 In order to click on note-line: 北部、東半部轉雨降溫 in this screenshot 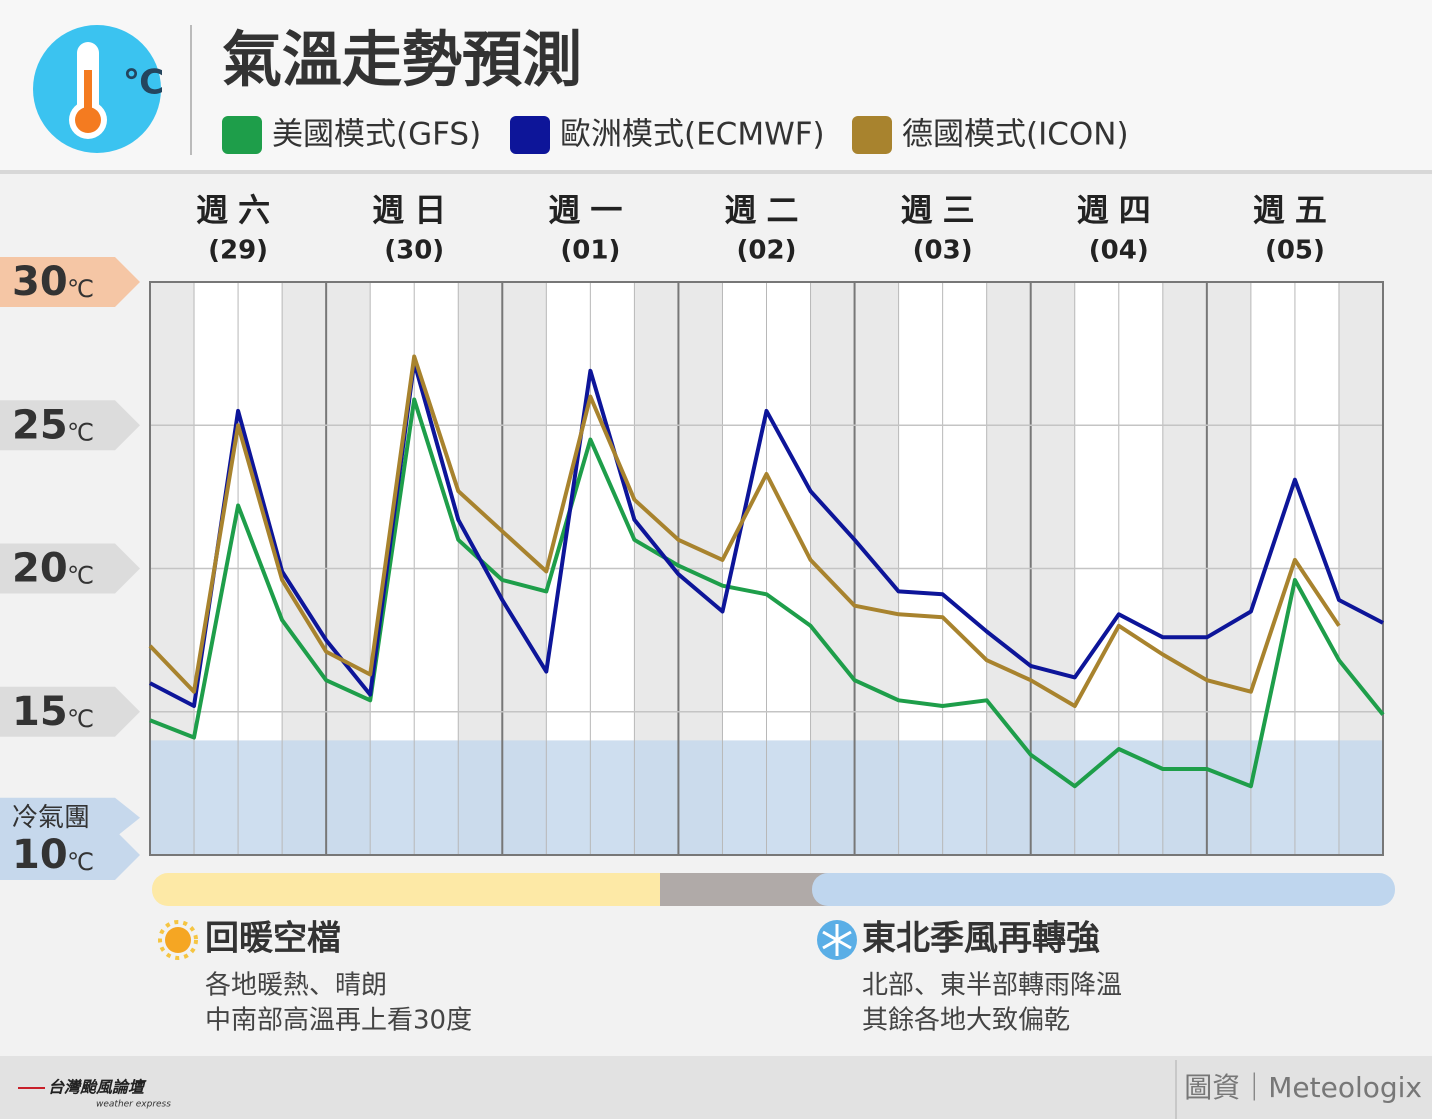, I will do `click(992, 986)`.